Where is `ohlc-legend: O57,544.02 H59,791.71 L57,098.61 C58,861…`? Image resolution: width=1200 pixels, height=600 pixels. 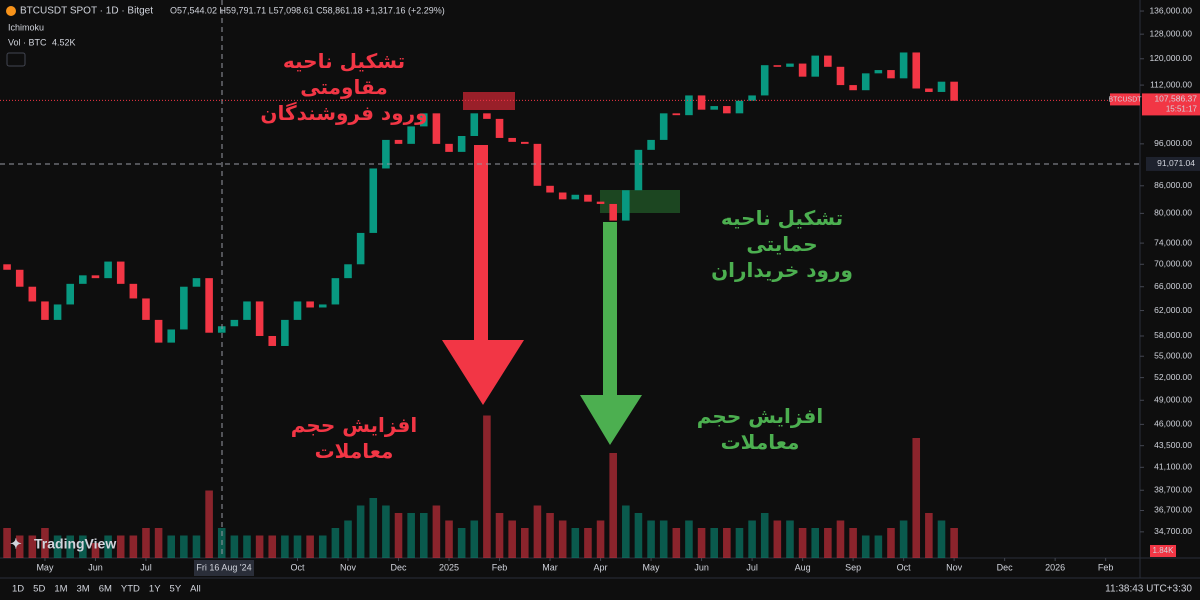 ohlc-legend: O57,544.02 H59,791.71 L57,098.61 C58,861… is located at coordinates (307, 10).